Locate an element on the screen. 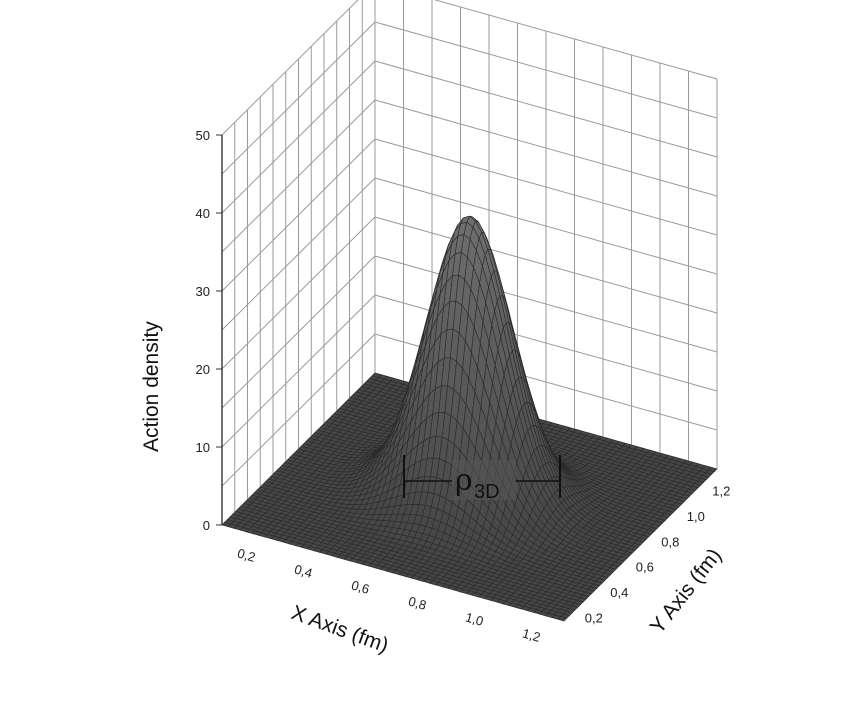 The width and height of the screenshot is (845, 716). y-axis-title: Y Axis (fm) is located at coordinates (686, 591).